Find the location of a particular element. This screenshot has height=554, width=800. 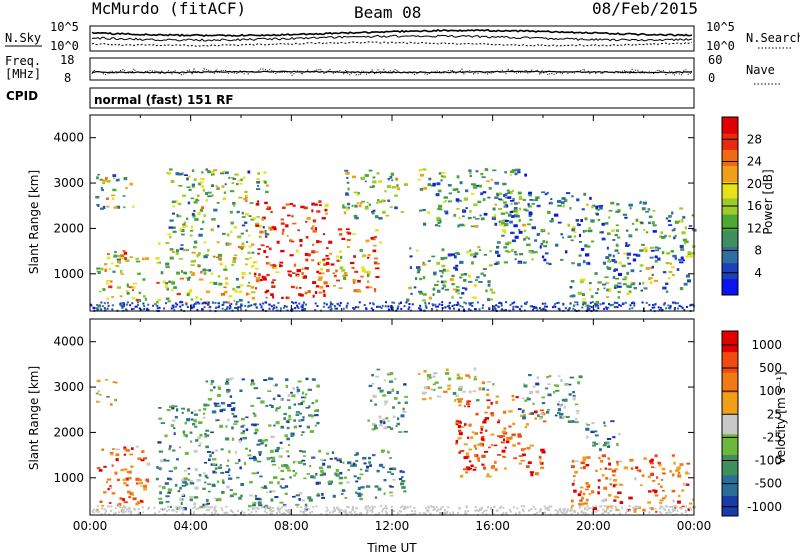

colorbar-tick-label: 4 is located at coordinates (758, 273).